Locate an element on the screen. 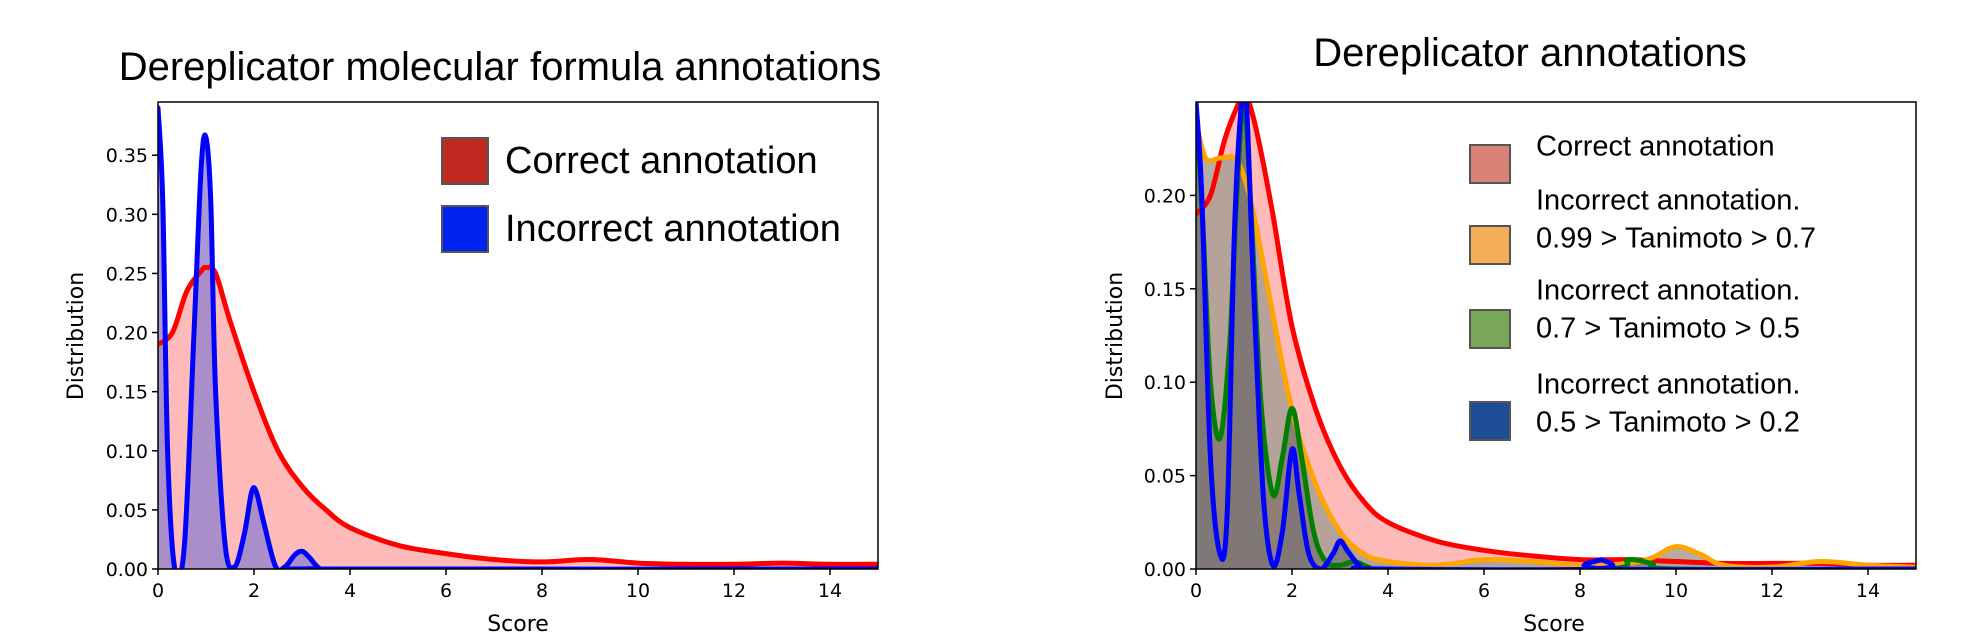 This screenshot has height=644, width=1970. legend-label-incorrect: Incorrect annotation is located at coordinates (673, 229).